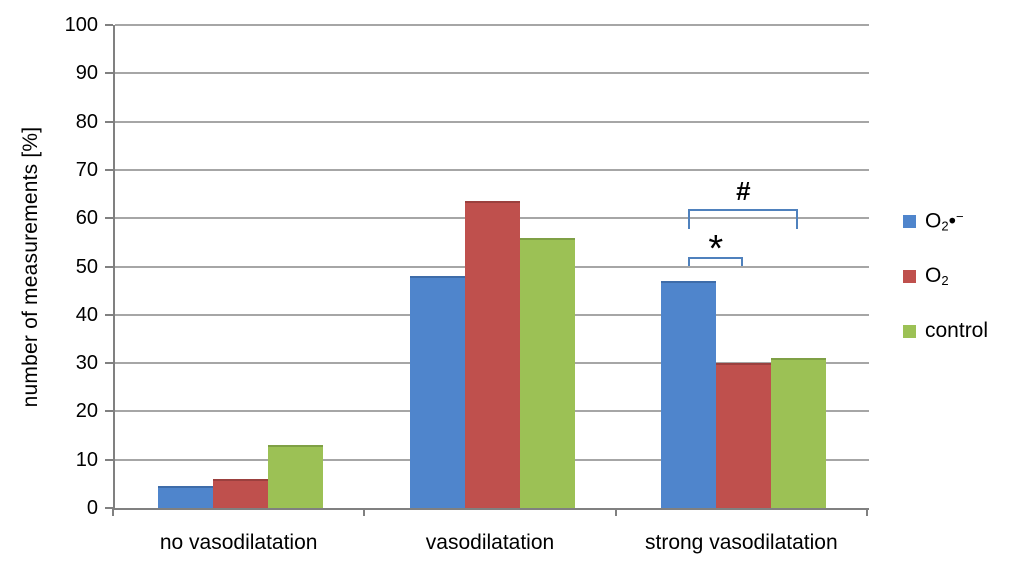 This screenshot has width=1024, height=579. I want to click on y-tick-label: 90, so click(86, 73).